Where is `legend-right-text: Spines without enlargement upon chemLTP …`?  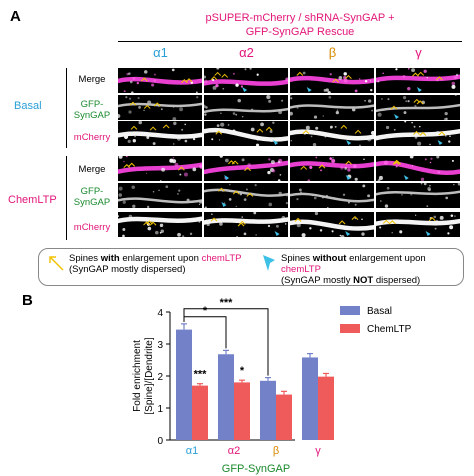
legend-right-text: Spines without enlargement upon chemLTP … is located at coordinates (372, 269).